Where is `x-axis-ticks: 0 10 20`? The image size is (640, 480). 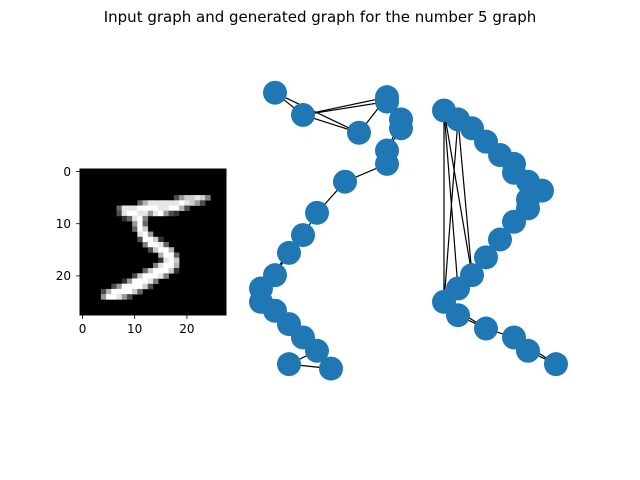
x-axis-ticks: 0 10 20 is located at coordinates (137, 325).